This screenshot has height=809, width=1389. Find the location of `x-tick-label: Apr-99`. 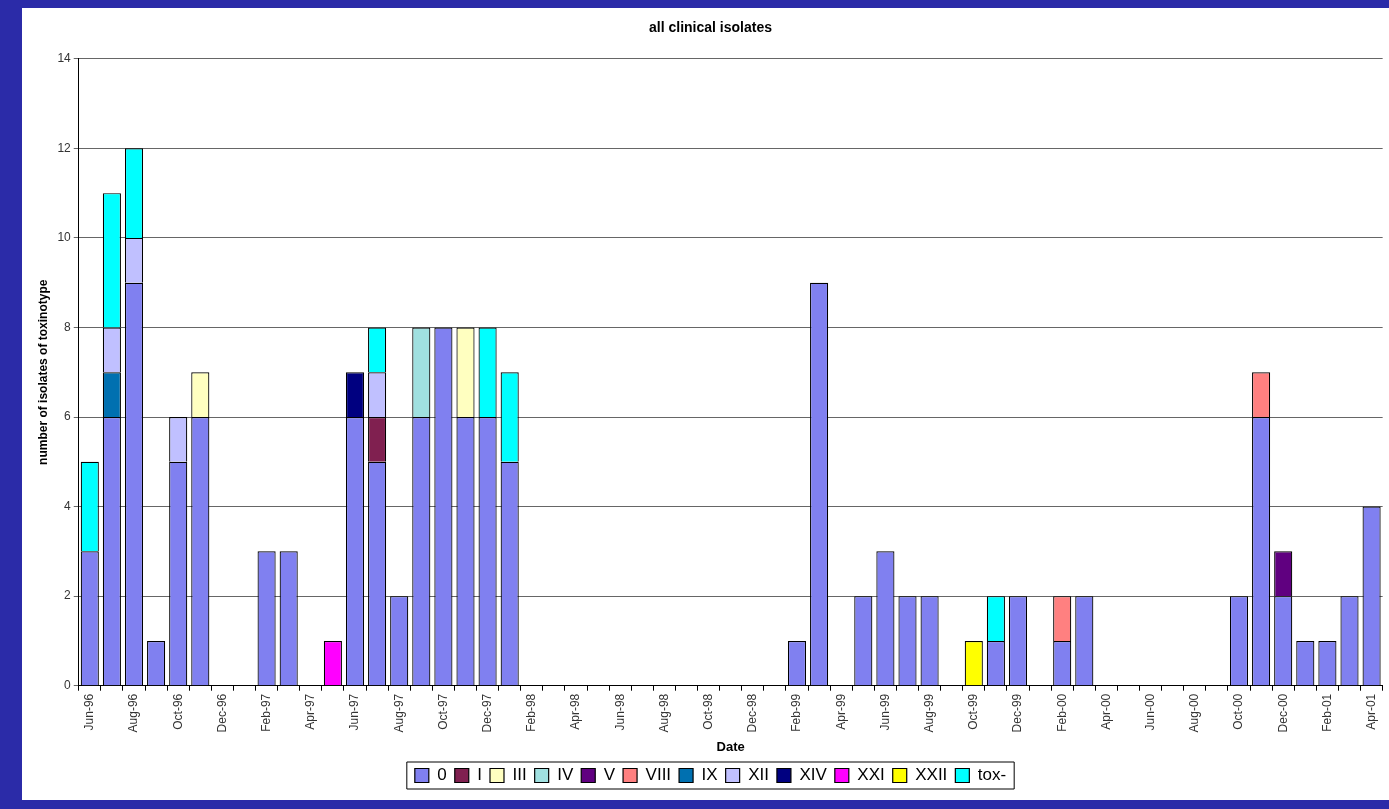

x-tick-label: Apr-99 is located at coordinates (840, 711).